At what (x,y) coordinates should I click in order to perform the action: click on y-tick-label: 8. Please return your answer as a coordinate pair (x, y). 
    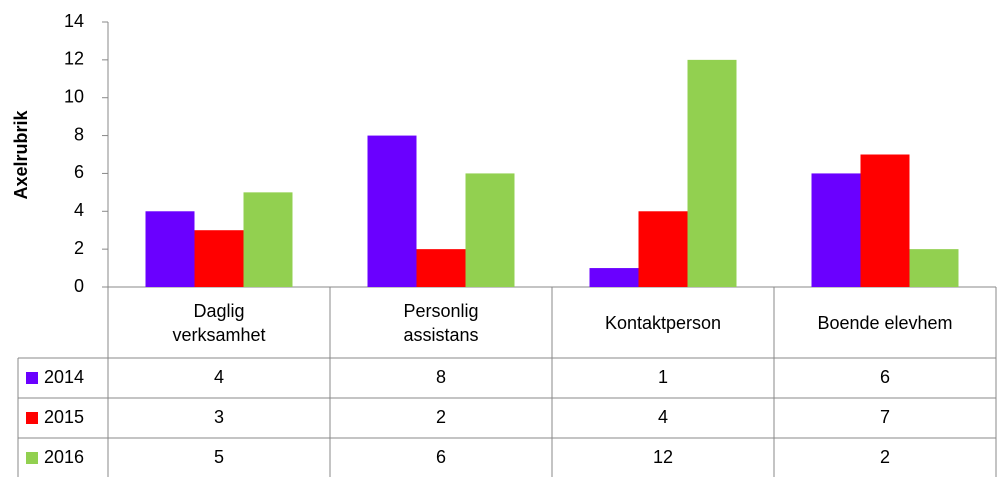
    Looking at the image, I should click on (79, 134).